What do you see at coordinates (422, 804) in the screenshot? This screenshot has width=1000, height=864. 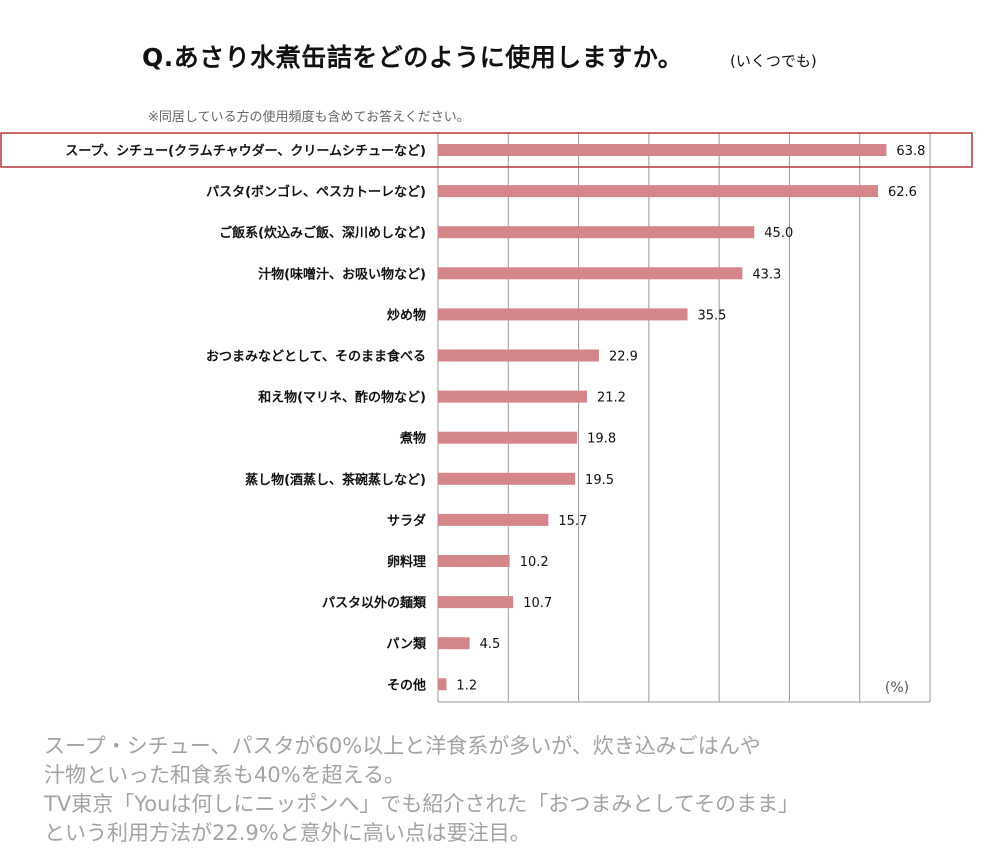 I see `caption-line: TV東京「Youは何しにニッポンへ」でも紹介された「おつまみとしてそのまま」` at bounding box center [422, 804].